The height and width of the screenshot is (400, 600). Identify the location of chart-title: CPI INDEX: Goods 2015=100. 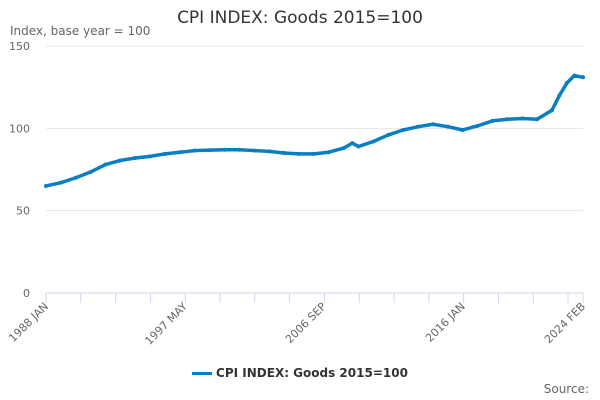
(300, 18).